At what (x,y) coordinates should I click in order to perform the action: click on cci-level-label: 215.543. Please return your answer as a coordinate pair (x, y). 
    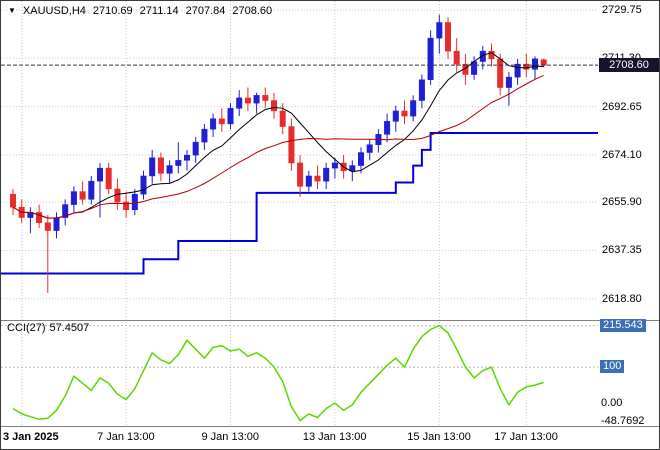
    Looking at the image, I should click on (623, 325).